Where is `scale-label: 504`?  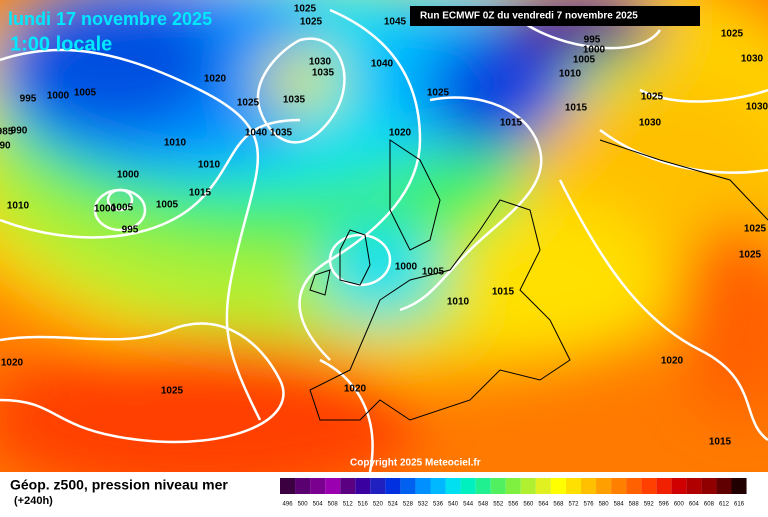
scale-label: 504 is located at coordinates (318, 505).